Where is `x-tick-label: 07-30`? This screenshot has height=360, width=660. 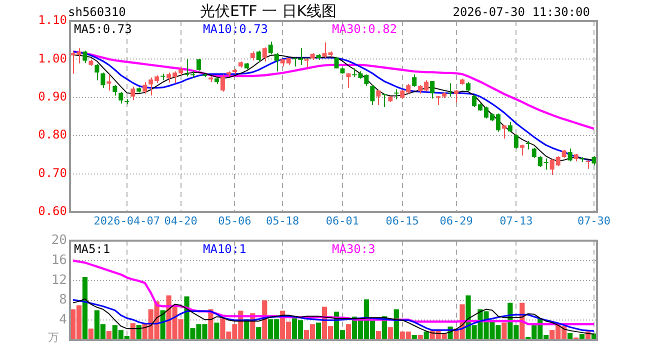
x-tick-label: 07-30 is located at coordinates (594, 221).